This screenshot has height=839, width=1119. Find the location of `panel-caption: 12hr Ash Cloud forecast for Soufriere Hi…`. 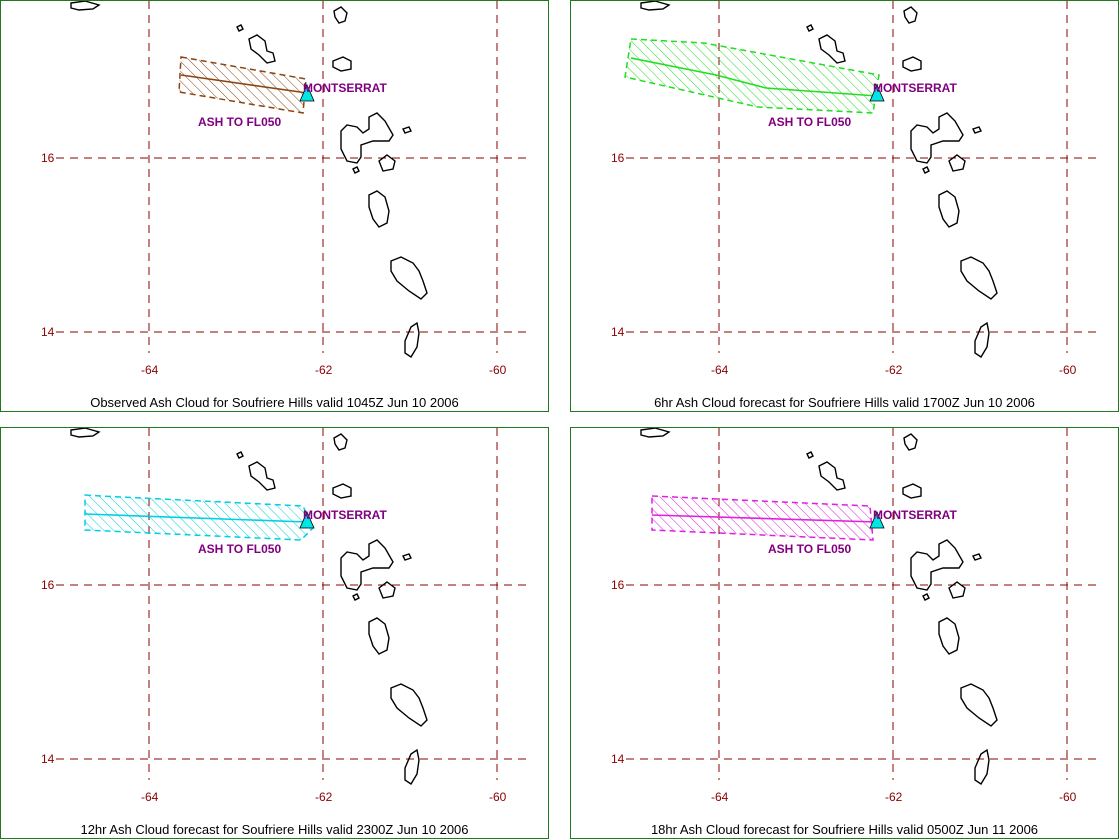

panel-caption: 12hr Ash Cloud forecast for Soufriere Hi… is located at coordinates (274, 829).